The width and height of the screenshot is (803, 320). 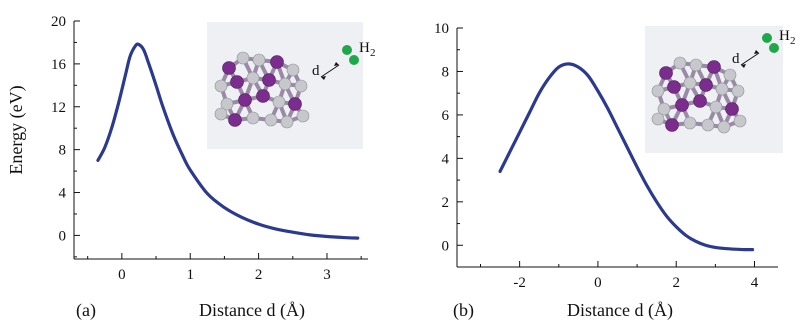 I want to click on y-tick-label: 20, so click(x=58, y=22).